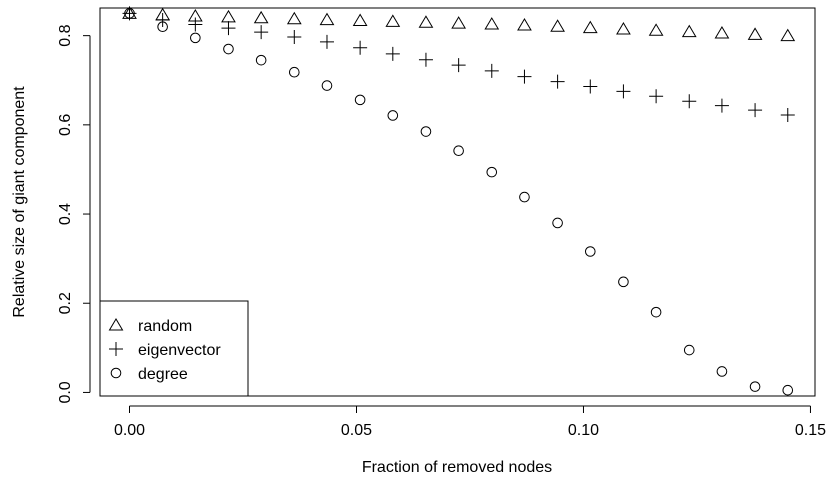  I want to click on x-tick-label: 0.05, so click(356, 430).